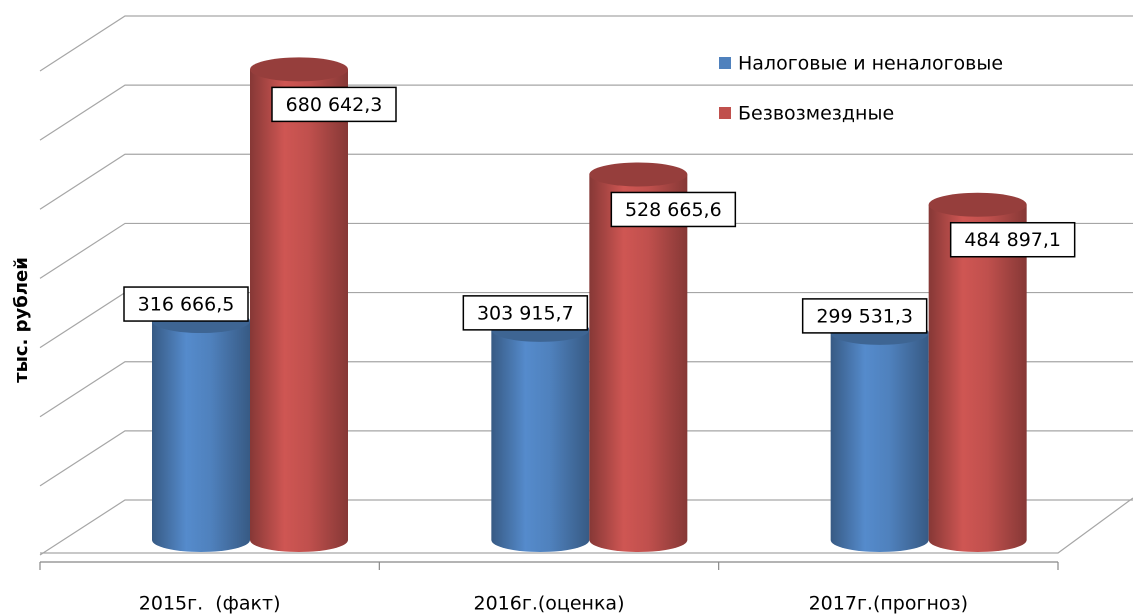 This screenshot has height=616, width=1133. Describe the element at coordinates (888, 604) in the screenshot. I see `x-tick-label: 2017г.(прогноз)` at that location.